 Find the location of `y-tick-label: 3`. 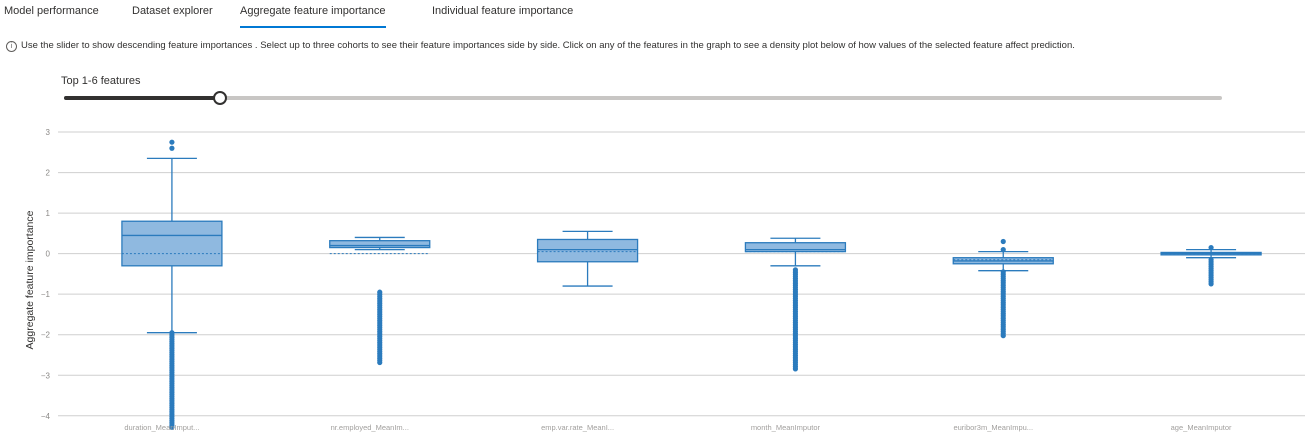

y-tick-label: 3 is located at coordinates (48, 132).